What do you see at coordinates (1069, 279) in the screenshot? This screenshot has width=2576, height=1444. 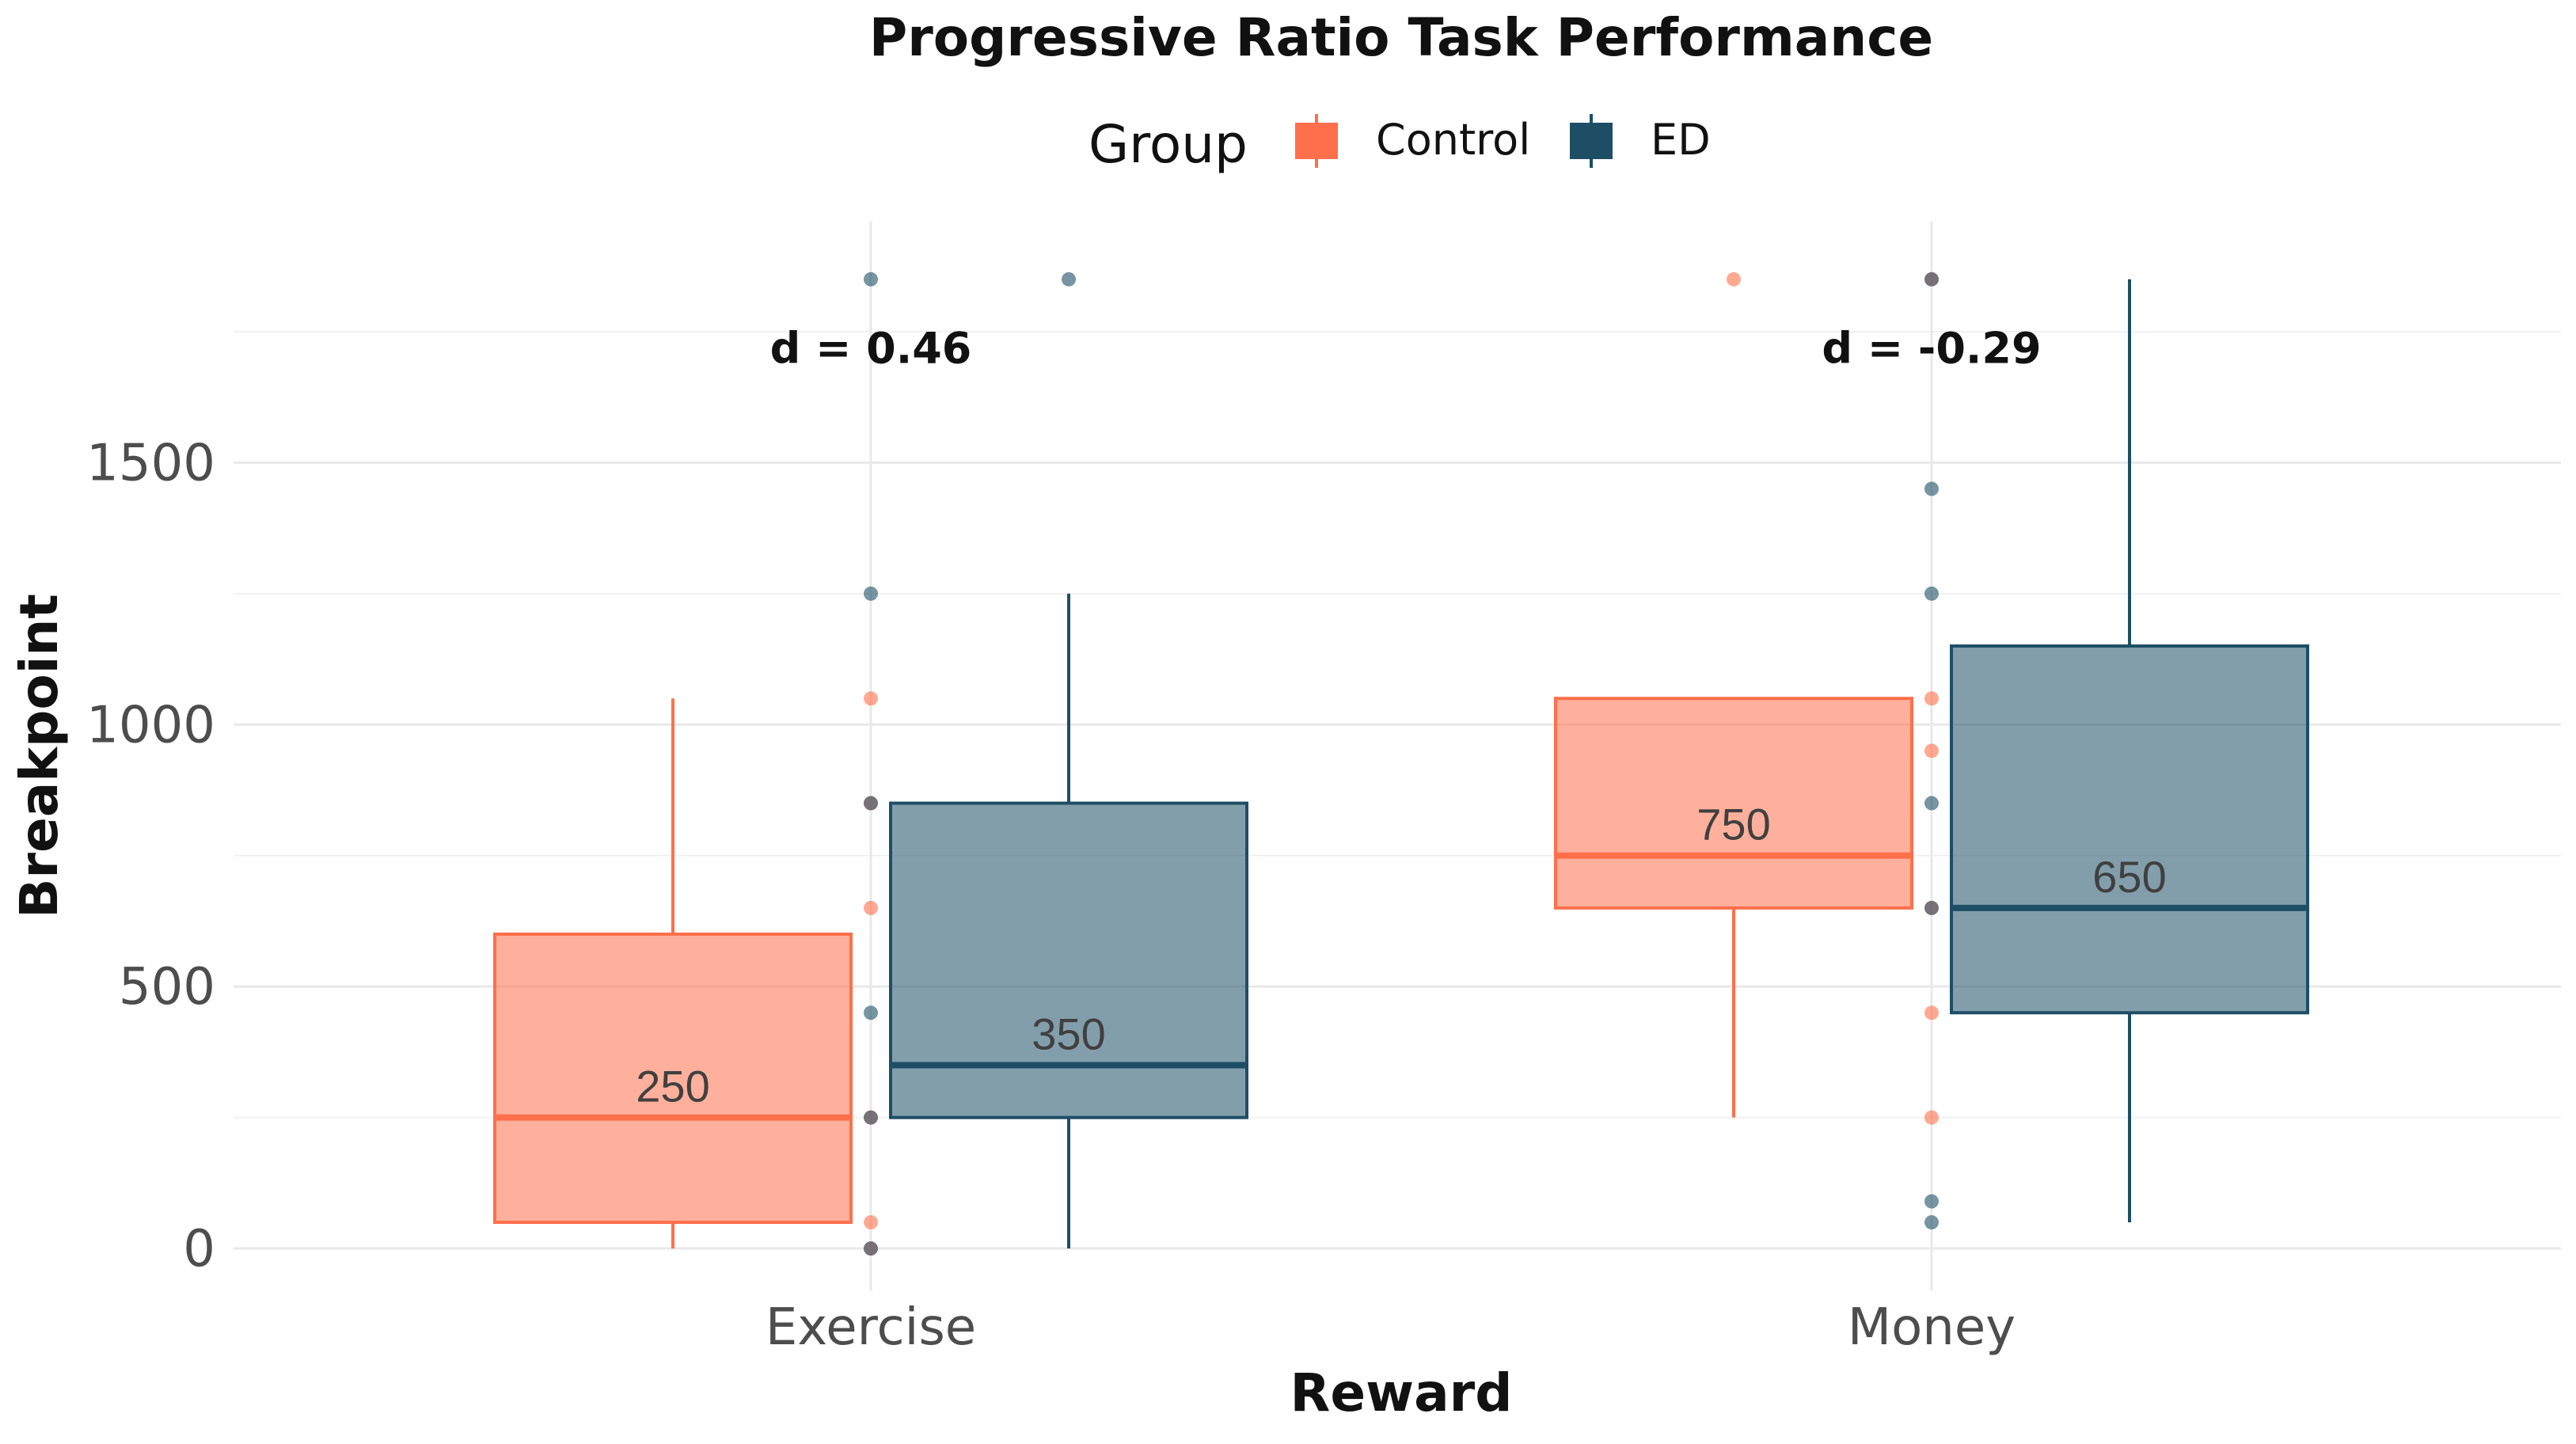 I see `outlier-point-ed` at bounding box center [1069, 279].